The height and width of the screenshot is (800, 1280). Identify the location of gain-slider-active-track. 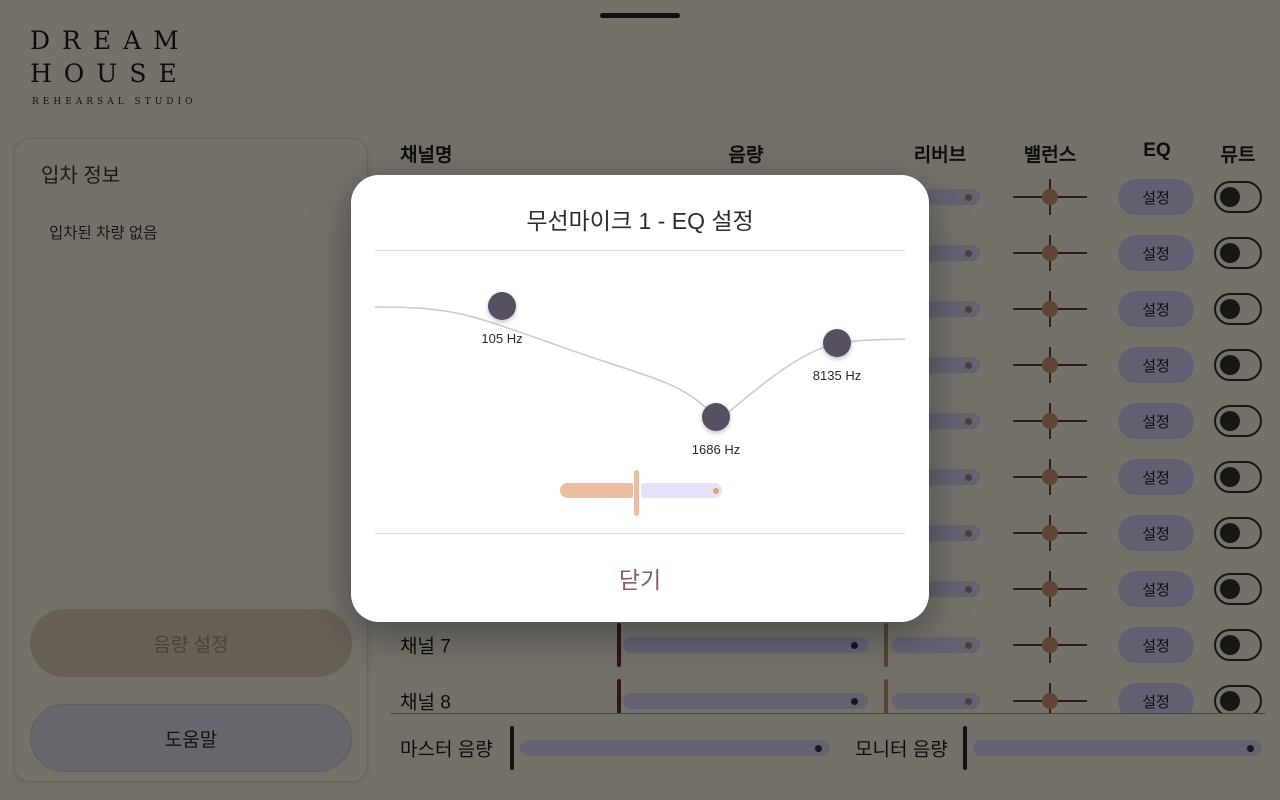
(596, 490).